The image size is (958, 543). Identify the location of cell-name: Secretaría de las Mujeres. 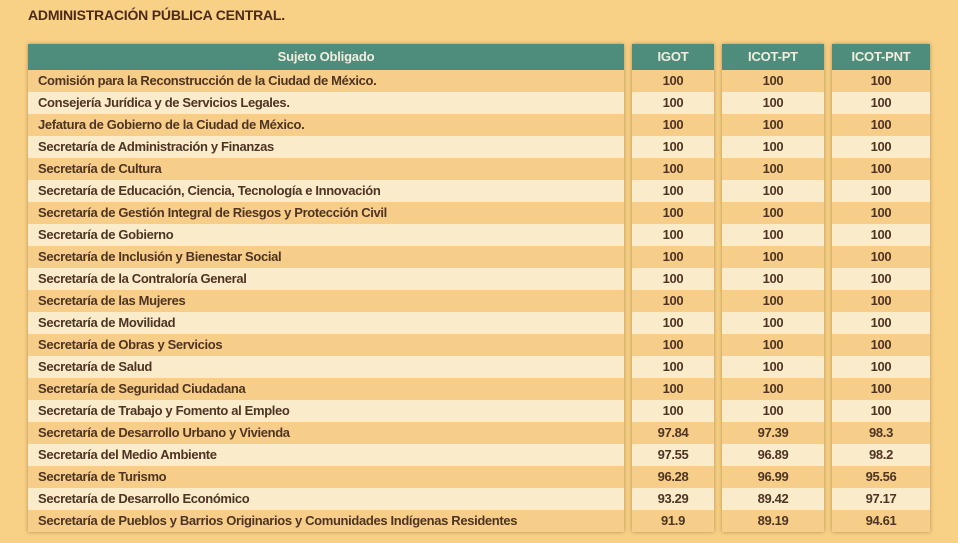
(326, 301).